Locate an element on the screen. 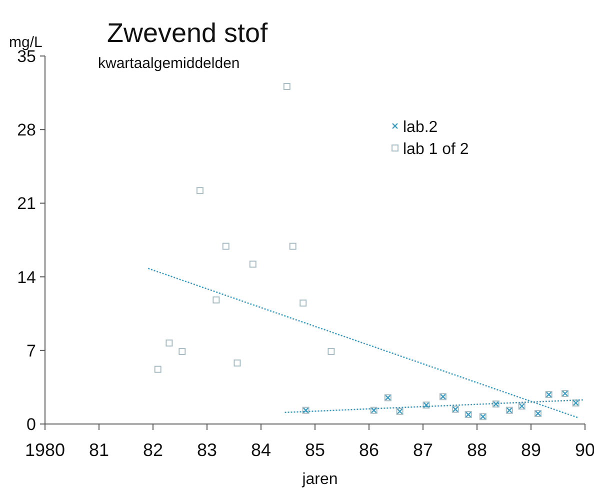 The height and width of the screenshot is (489, 594). legend-label: lab.2 is located at coordinates (420, 127).